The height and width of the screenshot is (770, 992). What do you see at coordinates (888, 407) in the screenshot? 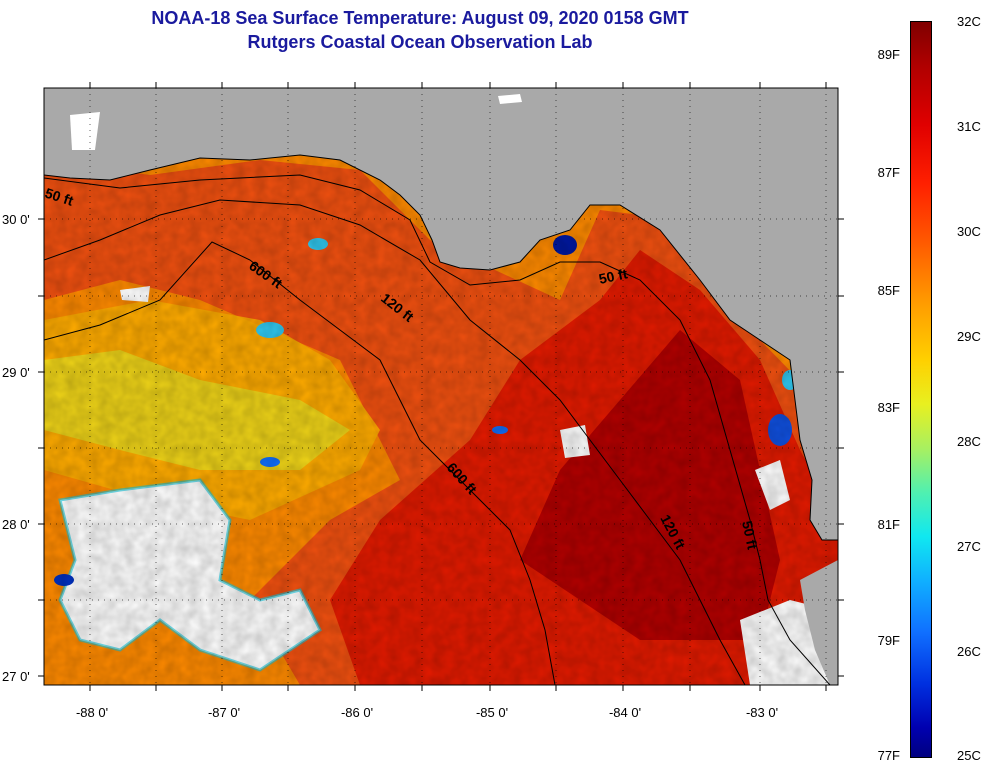
I see `fahrenheit-label: 83F` at bounding box center [888, 407].